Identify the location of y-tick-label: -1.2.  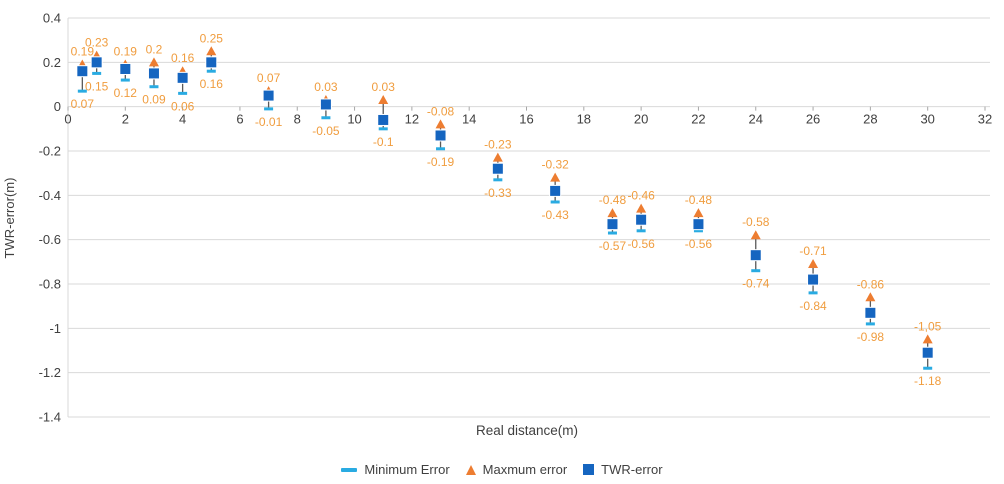
(50, 372).